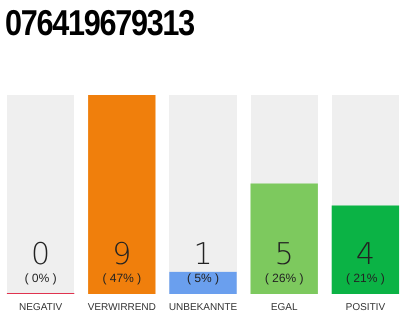  Describe the element at coordinates (365, 254) in the screenshot. I see `data-label: 4` at that location.